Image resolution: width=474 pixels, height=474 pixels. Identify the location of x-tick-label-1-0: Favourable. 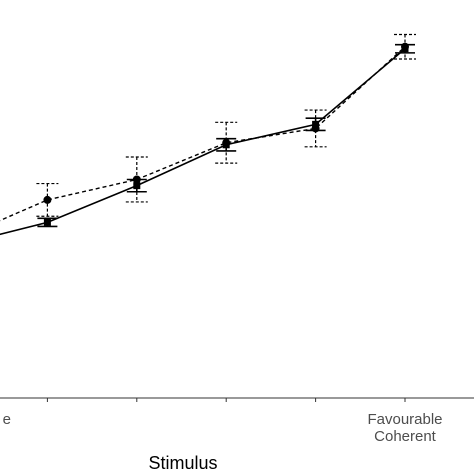
(404, 419).